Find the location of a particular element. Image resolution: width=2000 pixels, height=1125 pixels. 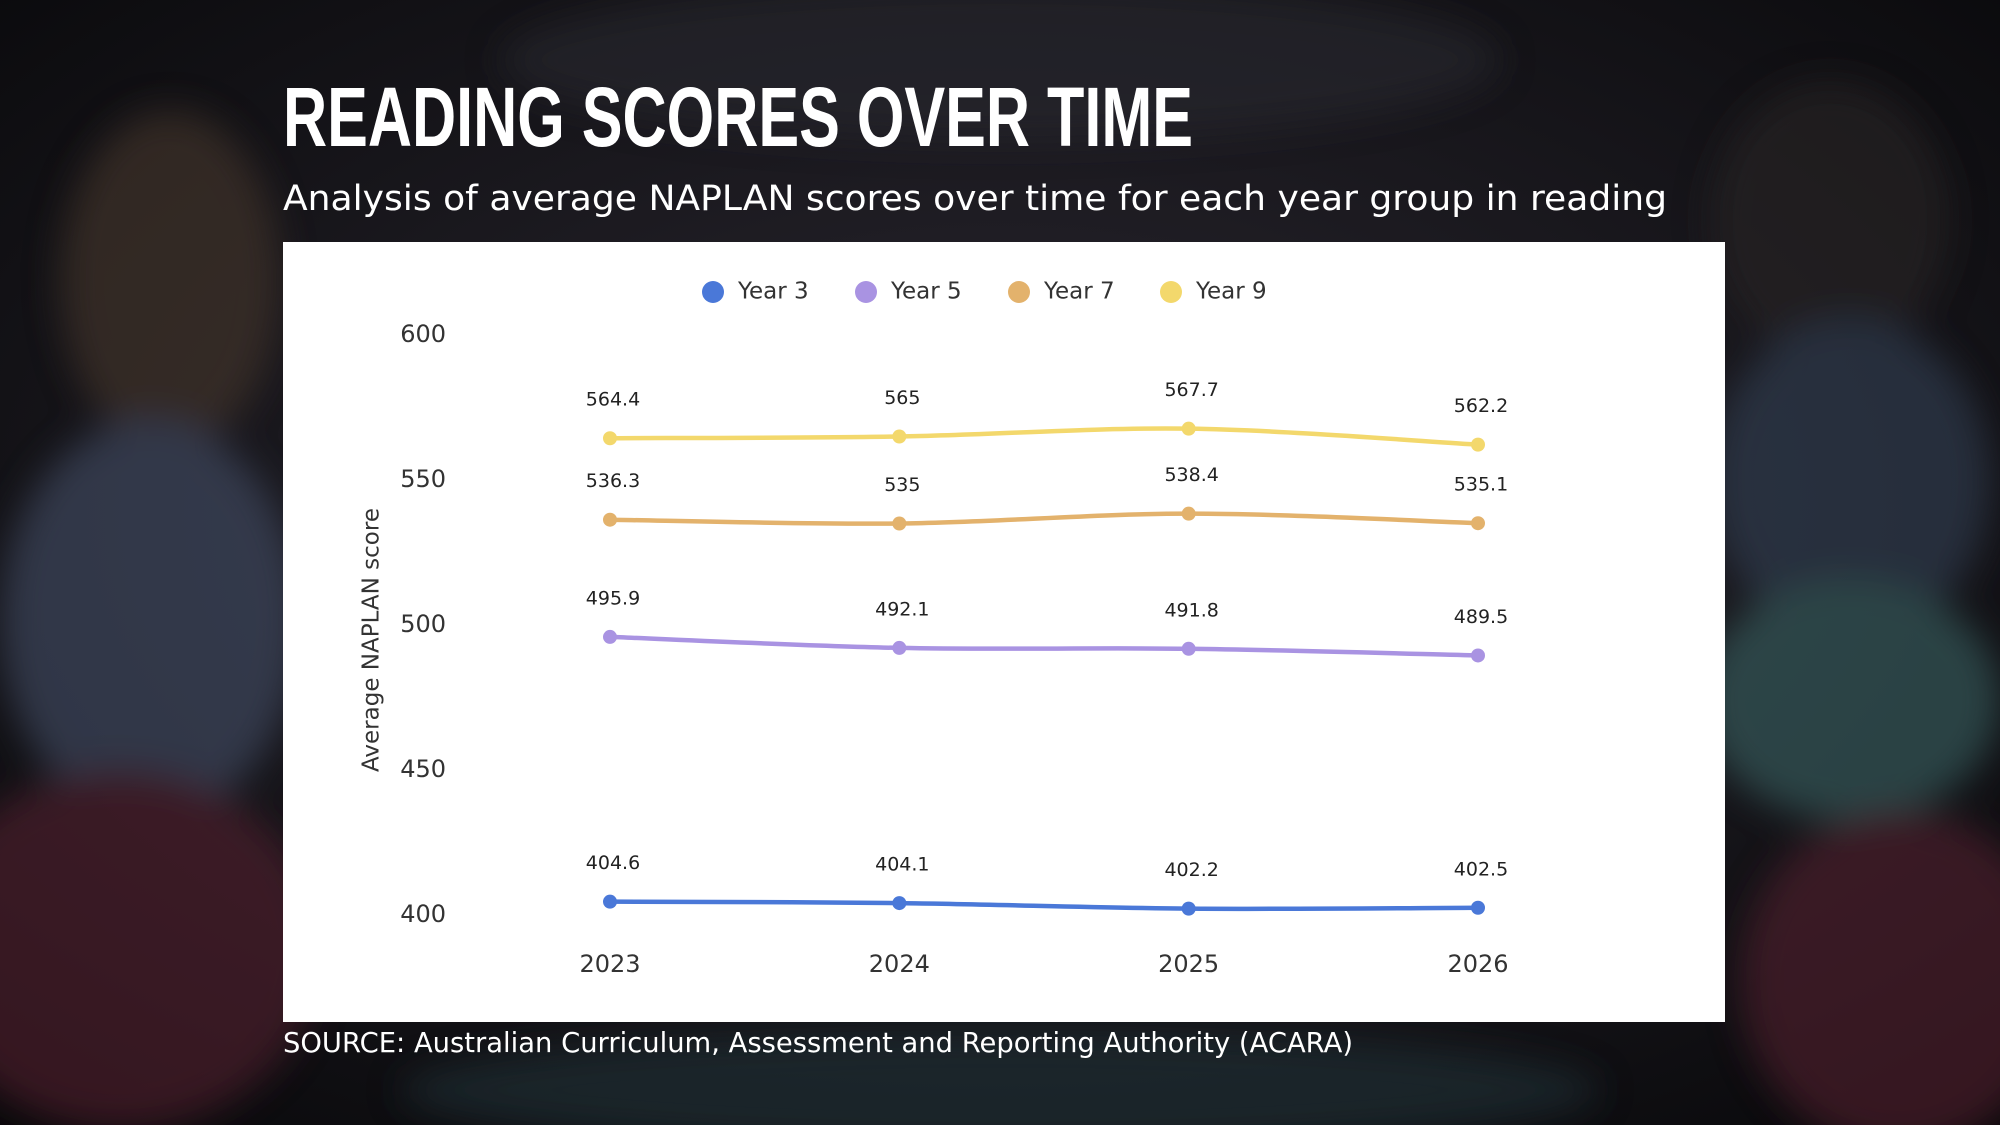

legend-label: Year 5 is located at coordinates (926, 292).